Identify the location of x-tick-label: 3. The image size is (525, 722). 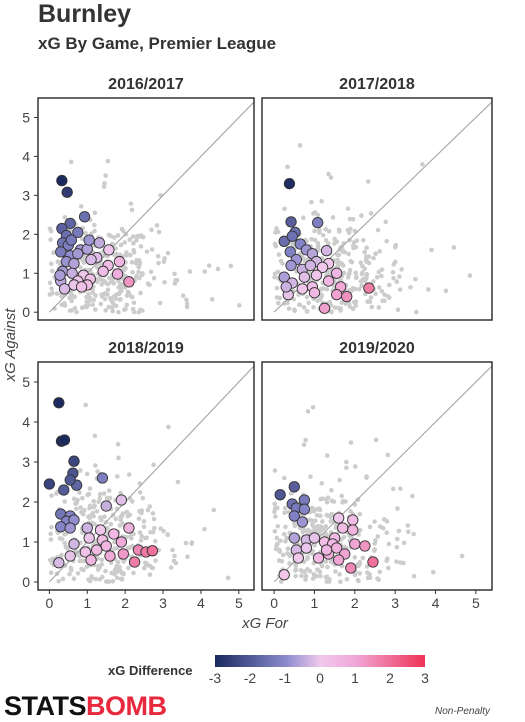
(163, 603).